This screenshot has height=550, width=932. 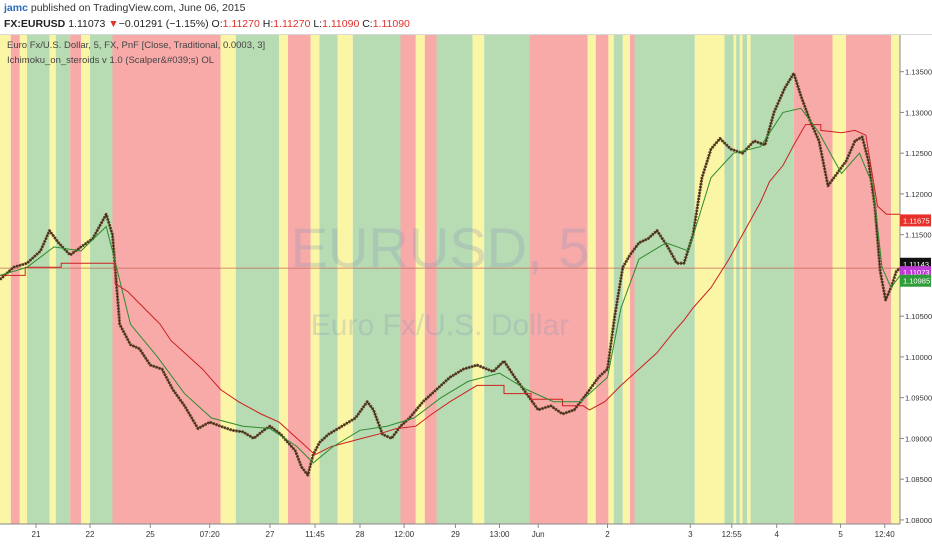 What do you see at coordinates (538, 534) in the screenshot?
I see `time-tick-label: Jun` at bounding box center [538, 534].